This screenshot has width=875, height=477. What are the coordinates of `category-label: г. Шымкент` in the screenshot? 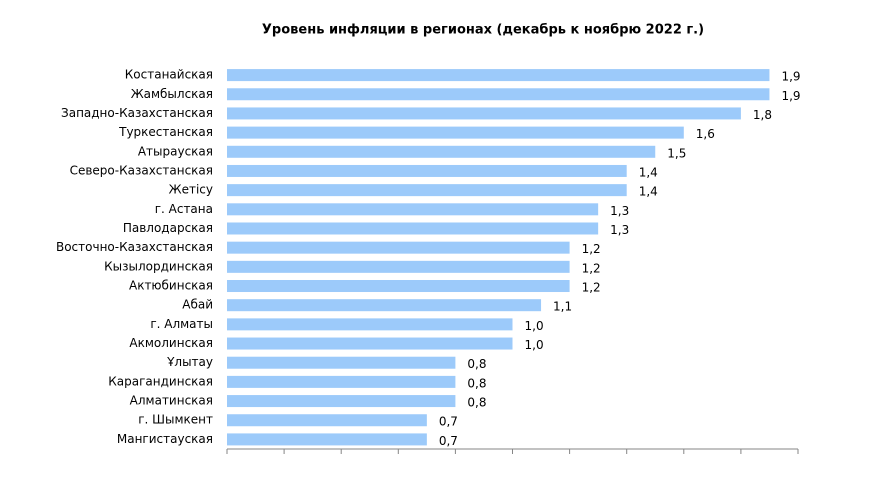 It's located at (175, 420).